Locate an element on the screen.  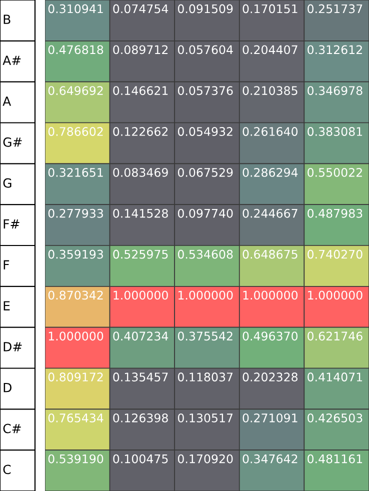
data-label: 0.089712 is located at coordinates (140, 49).